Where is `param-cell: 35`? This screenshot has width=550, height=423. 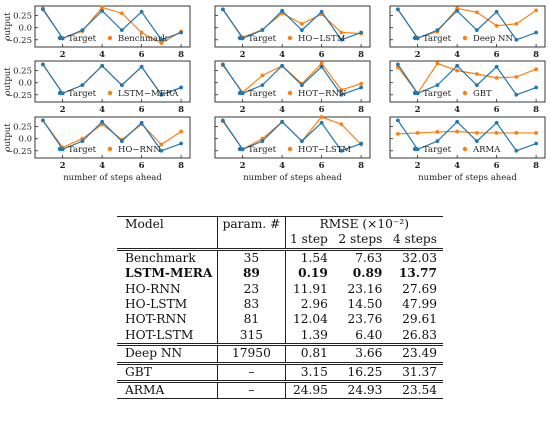 param-cell: 35 is located at coordinates (251, 257).